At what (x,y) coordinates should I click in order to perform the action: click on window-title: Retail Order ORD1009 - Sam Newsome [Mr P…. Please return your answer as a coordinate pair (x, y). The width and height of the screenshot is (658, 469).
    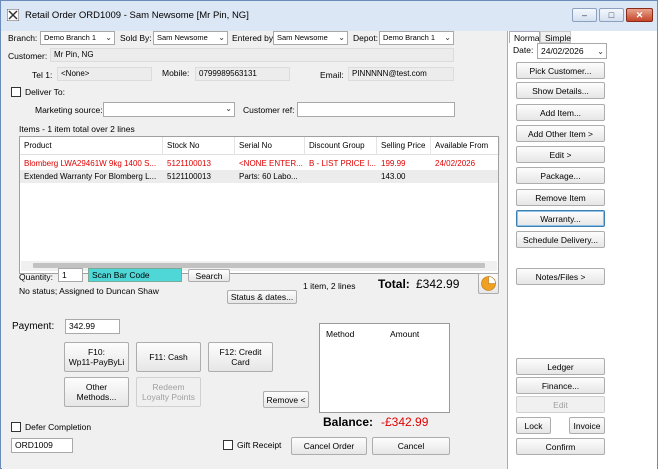
    Looking at the image, I should click on (137, 15).